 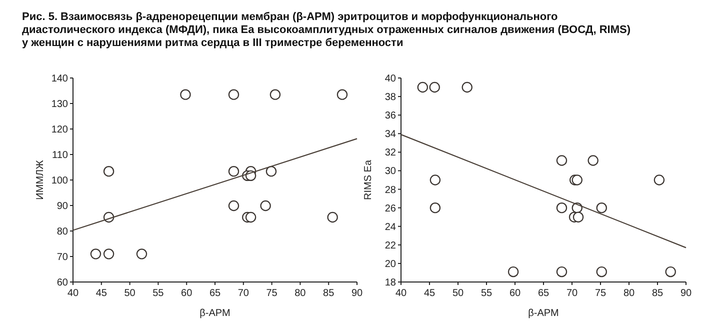 I want to click on y-tick-label: 34, so click(x=390, y=134).